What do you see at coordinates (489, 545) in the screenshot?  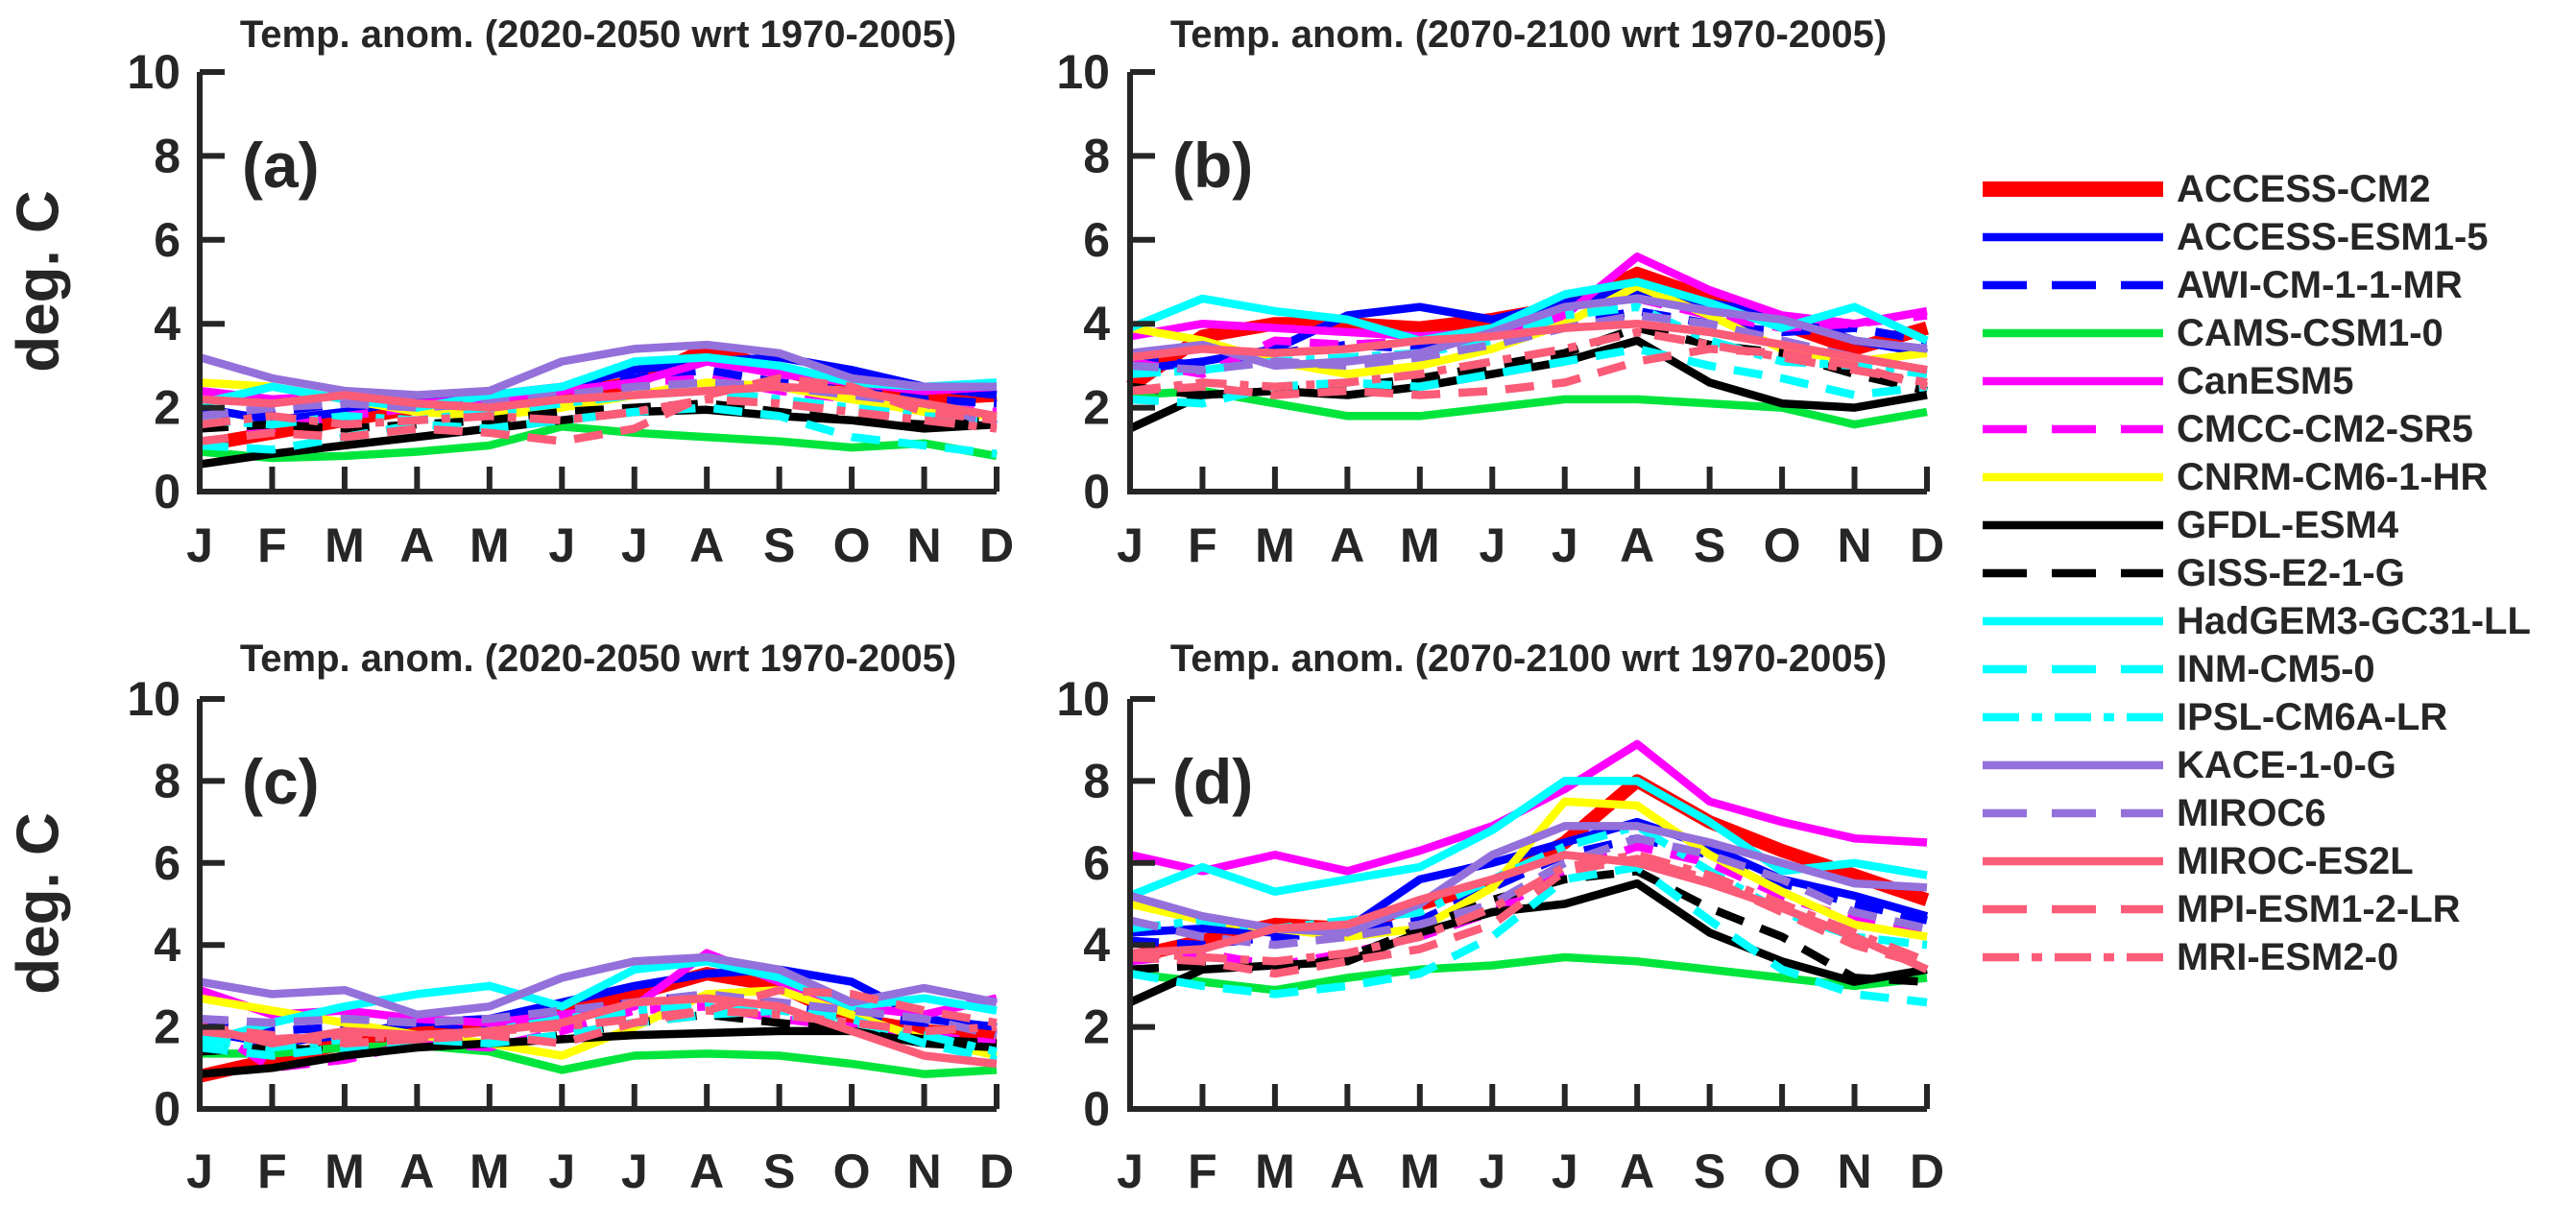 I see `x-tick-label-a-4: M` at bounding box center [489, 545].